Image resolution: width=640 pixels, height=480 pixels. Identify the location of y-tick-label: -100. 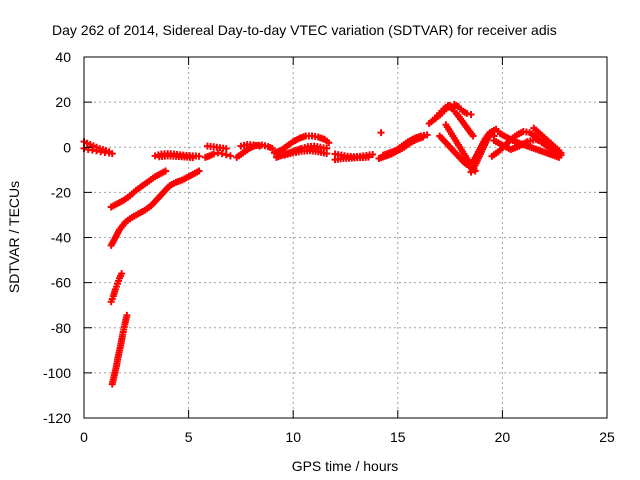
(57, 373).